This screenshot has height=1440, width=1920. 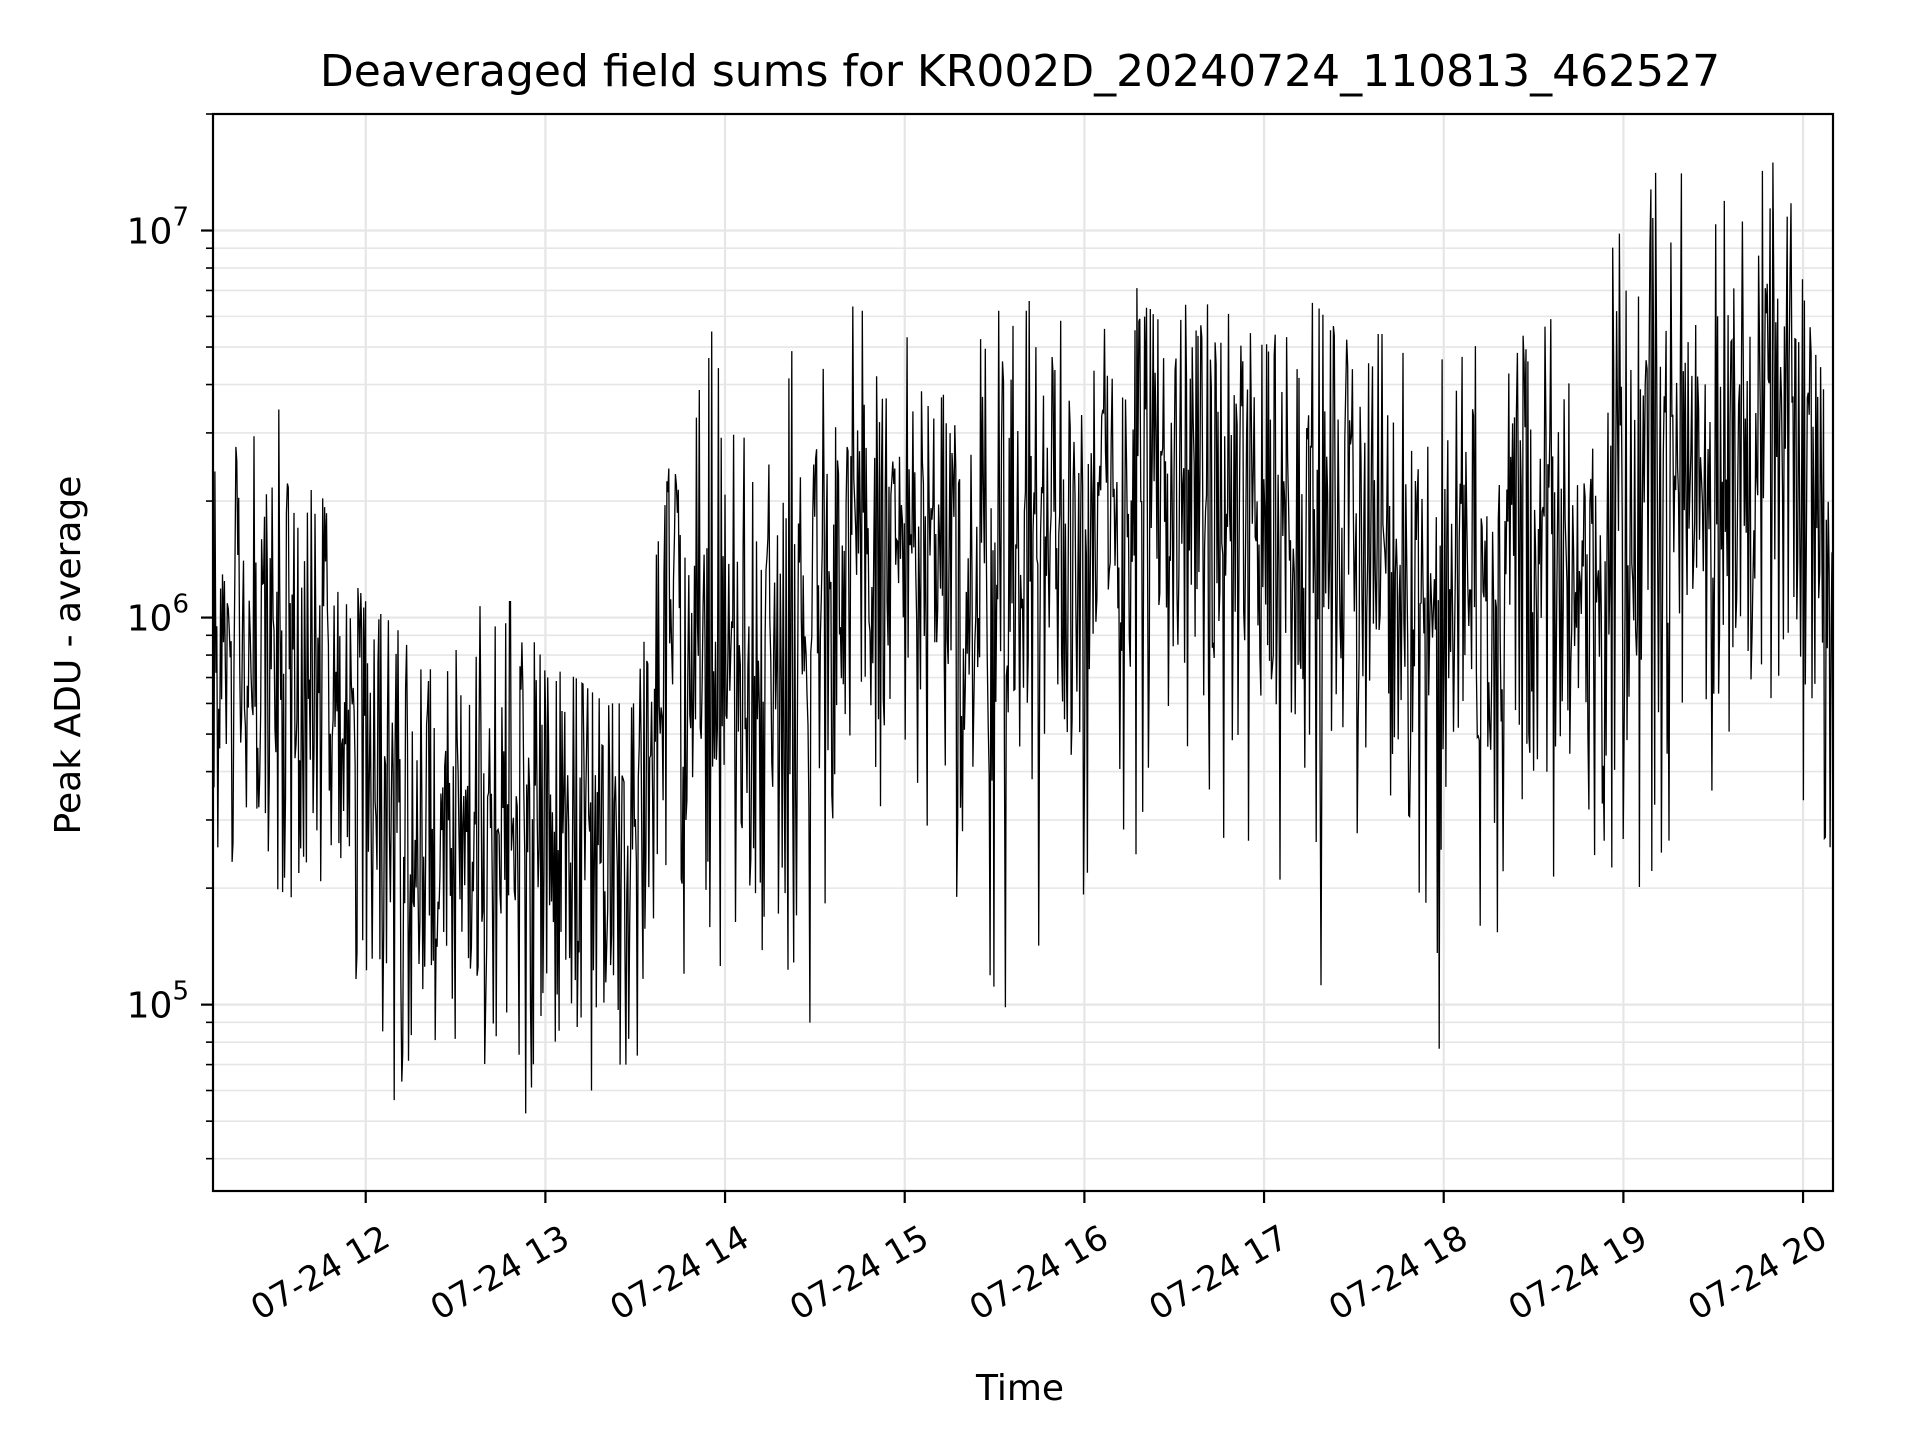 What do you see at coordinates (1019, 1388) in the screenshot?
I see `x-axis-label: Time` at bounding box center [1019, 1388].